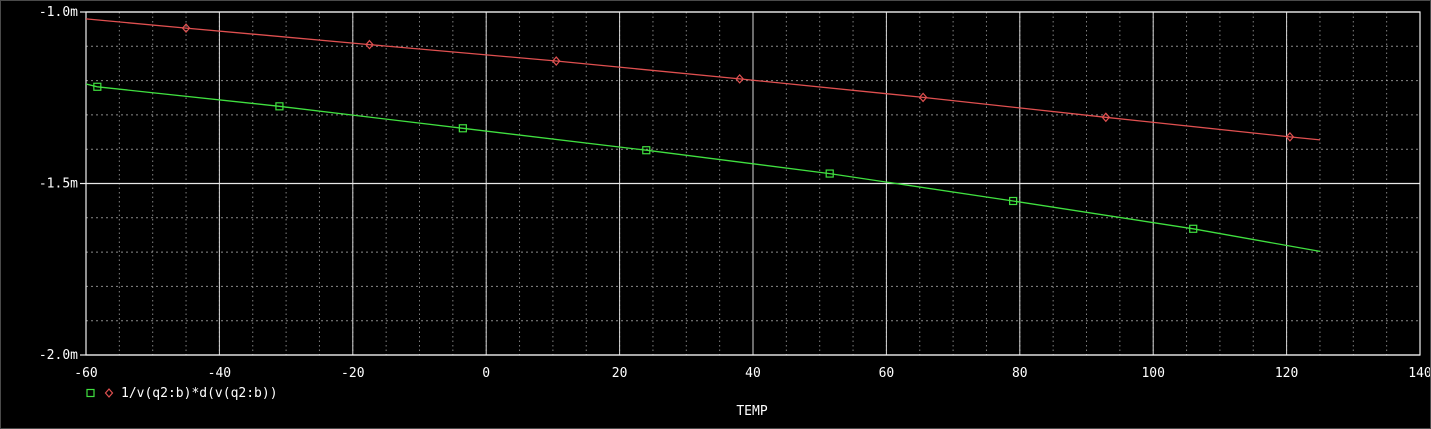 Image resolution: width=1431 pixels, height=429 pixels. Describe the element at coordinates (1020, 373) in the screenshot. I see `x-tick-label: 80` at that location.